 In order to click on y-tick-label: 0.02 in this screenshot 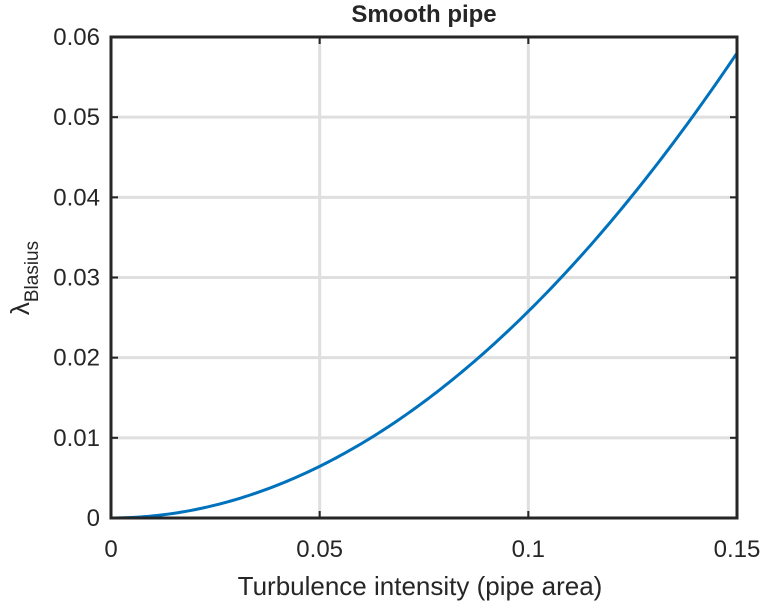, I will do `click(76, 358)`.